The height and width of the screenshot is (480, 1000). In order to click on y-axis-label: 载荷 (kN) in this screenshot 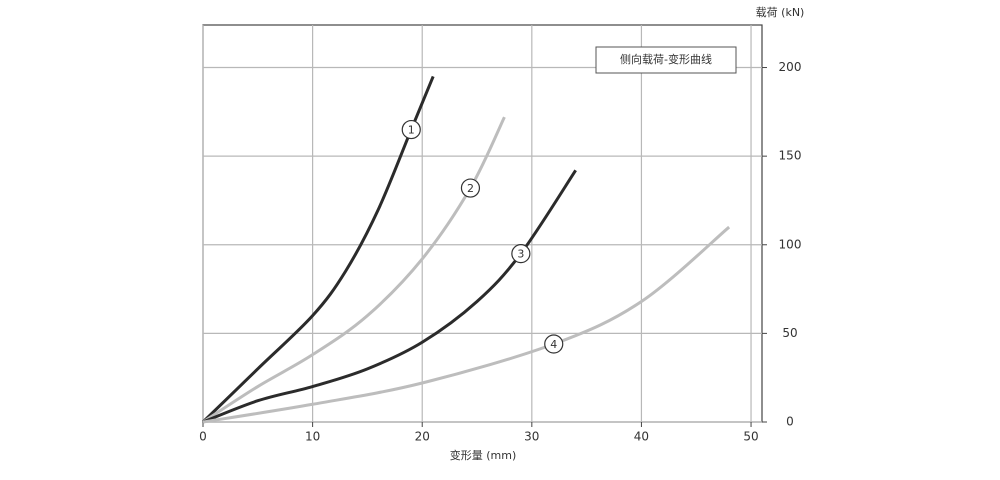, I will do `click(780, 12)`.